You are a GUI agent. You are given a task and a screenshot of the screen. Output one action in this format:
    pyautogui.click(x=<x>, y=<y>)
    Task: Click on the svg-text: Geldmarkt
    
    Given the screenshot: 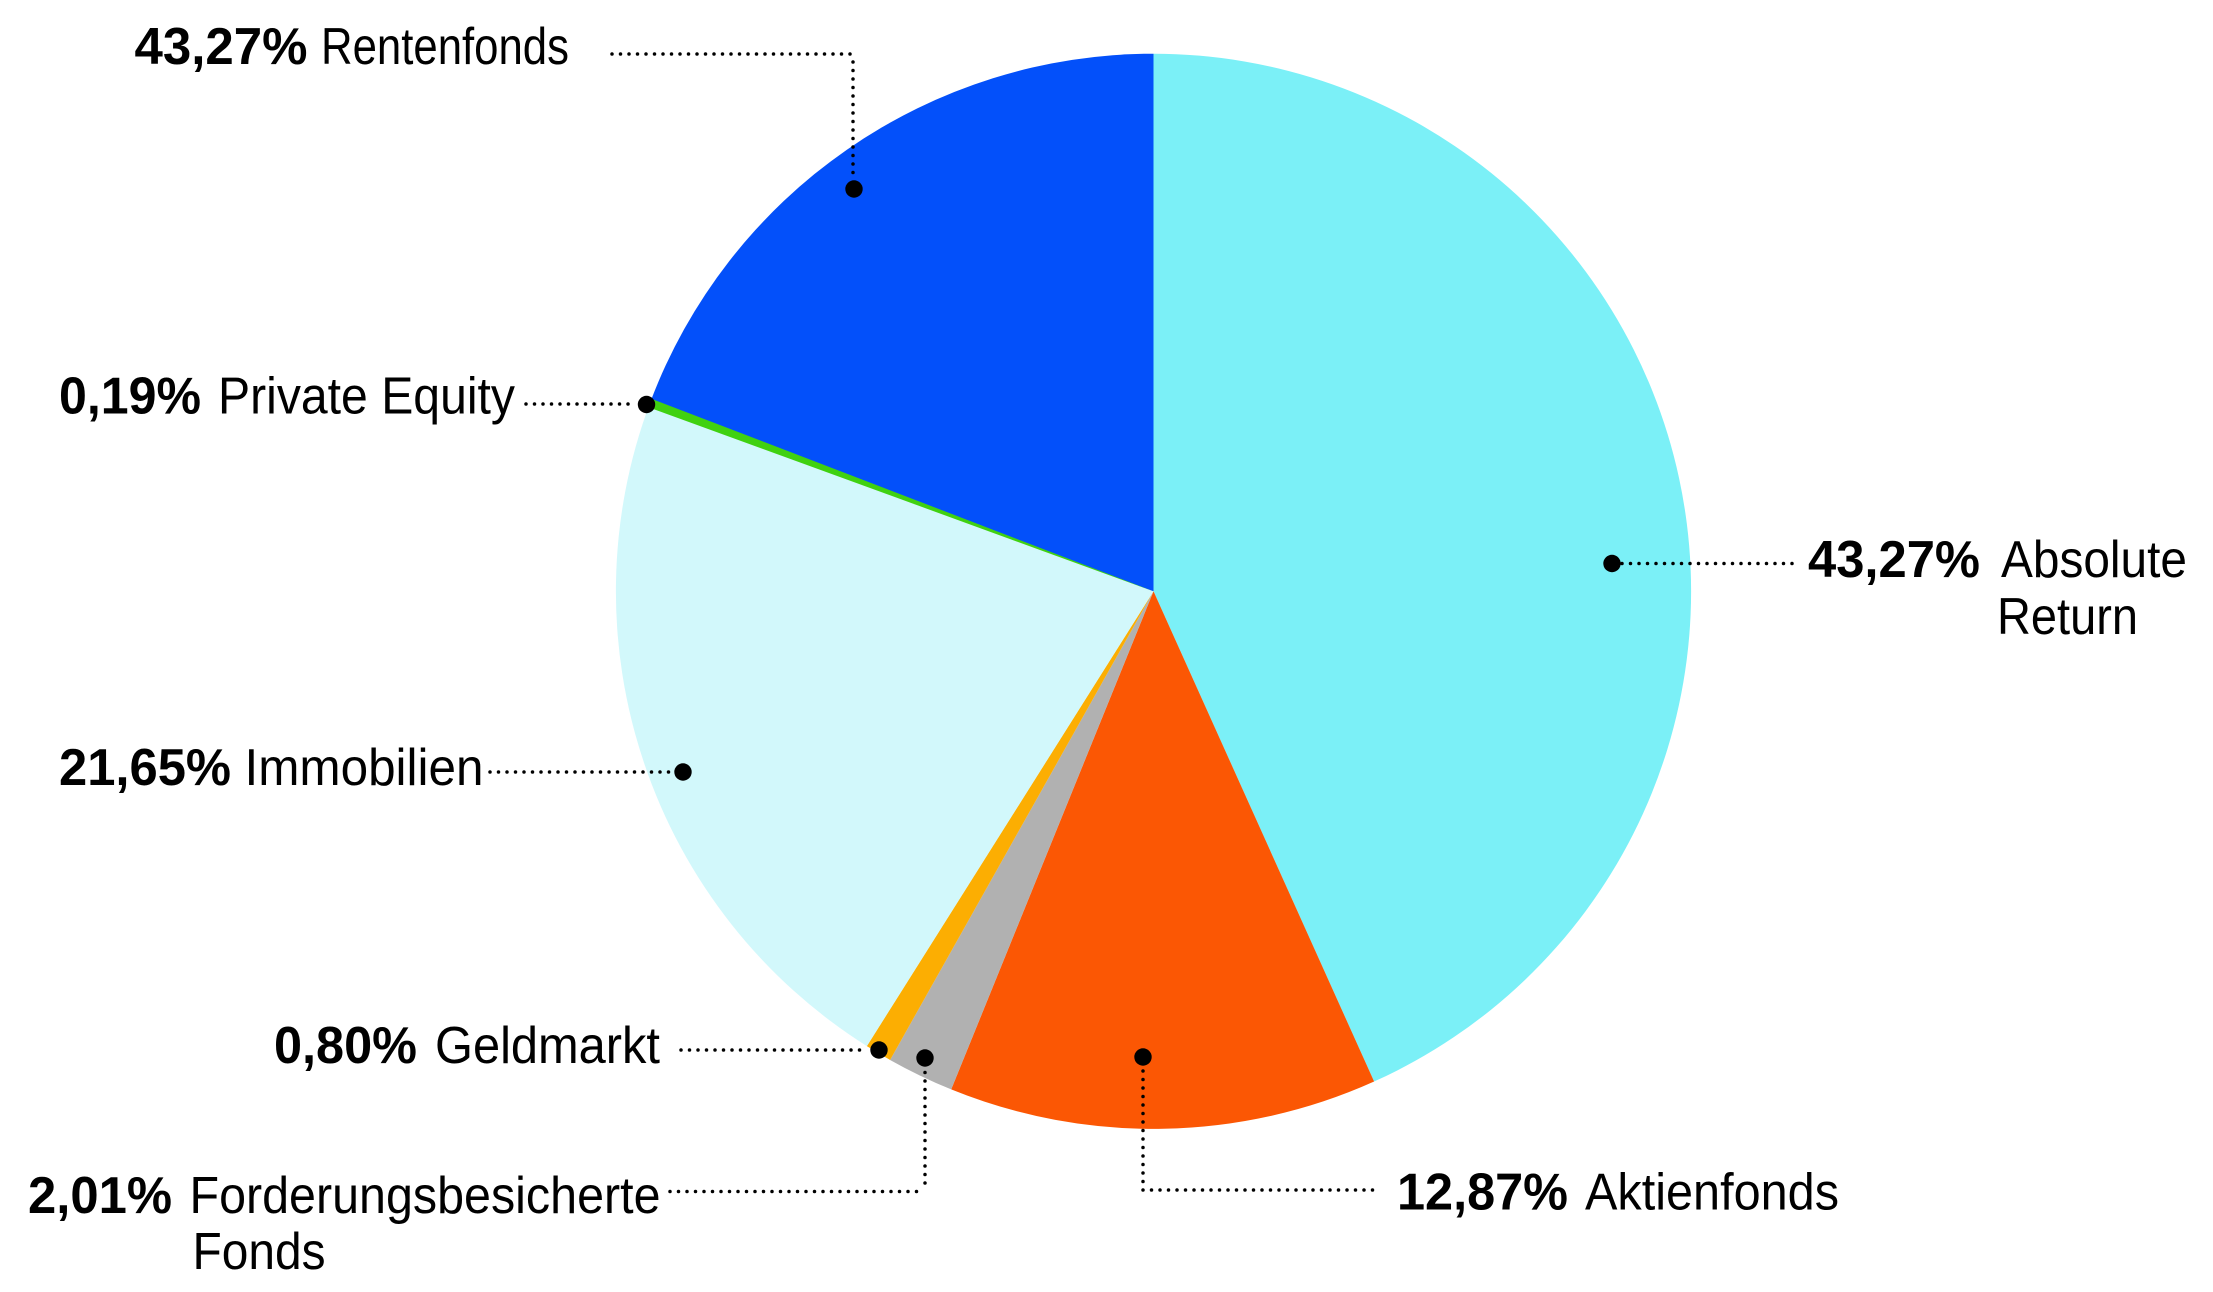 What is the action you would take?
    pyautogui.click(x=547, y=1045)
    